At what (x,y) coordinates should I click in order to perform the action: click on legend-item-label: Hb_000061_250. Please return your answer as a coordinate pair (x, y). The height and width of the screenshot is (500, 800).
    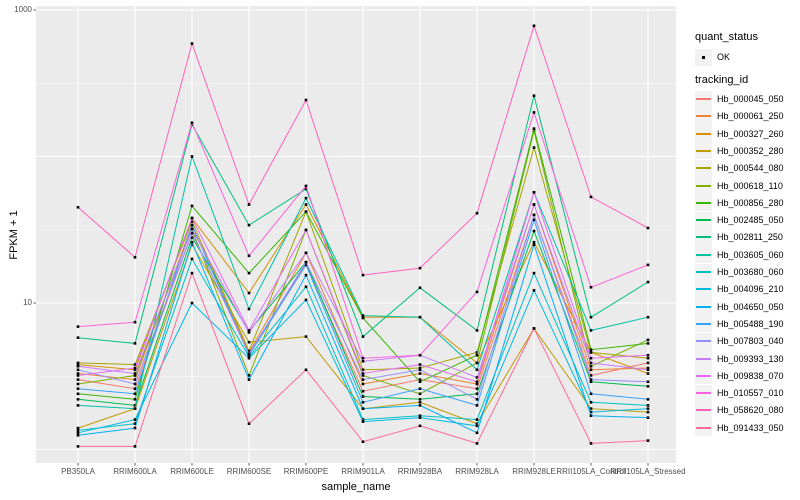
    Looking at the image, I should click on (750, 116).